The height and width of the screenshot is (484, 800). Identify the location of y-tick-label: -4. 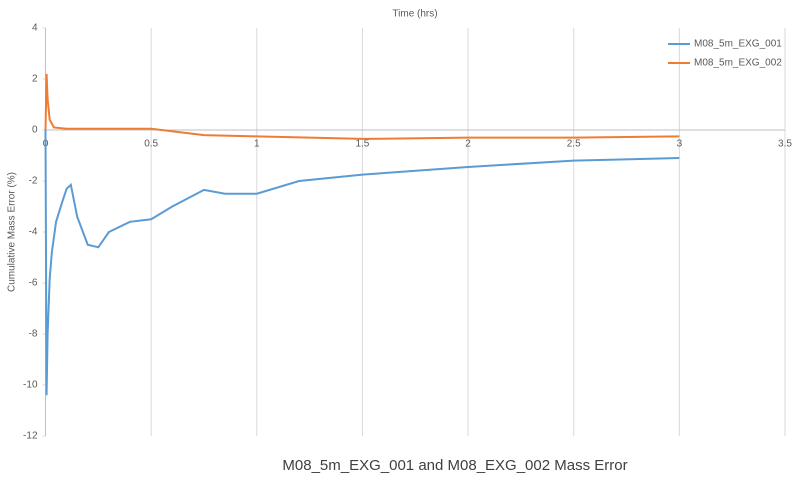
(33, 232).